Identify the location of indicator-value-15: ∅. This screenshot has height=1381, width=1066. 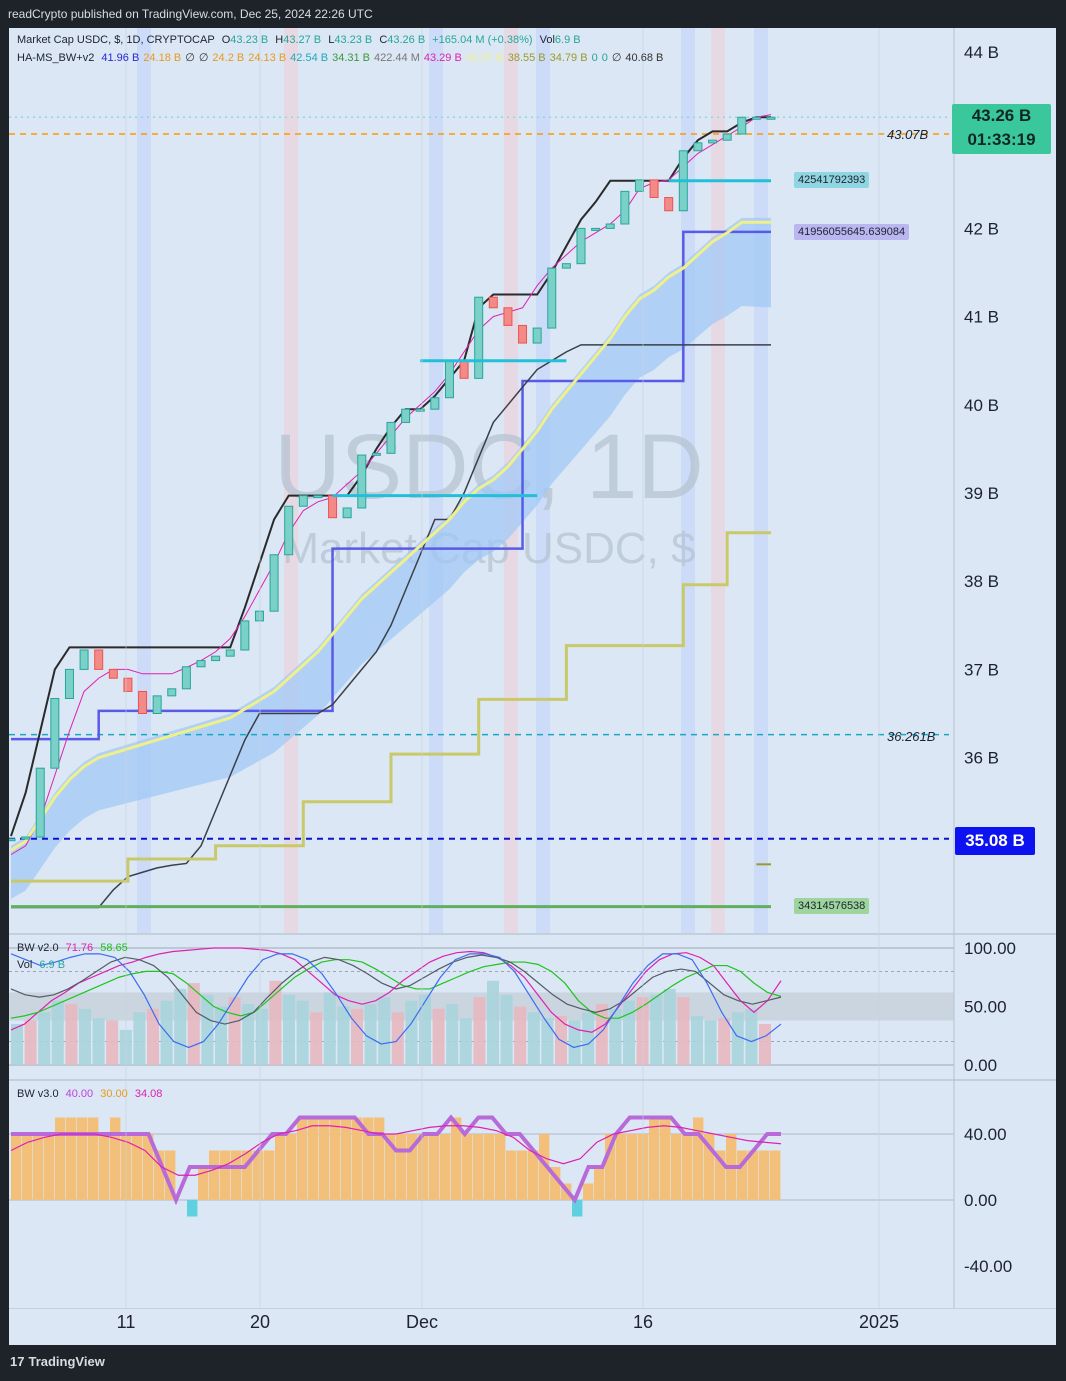
(616, 58).